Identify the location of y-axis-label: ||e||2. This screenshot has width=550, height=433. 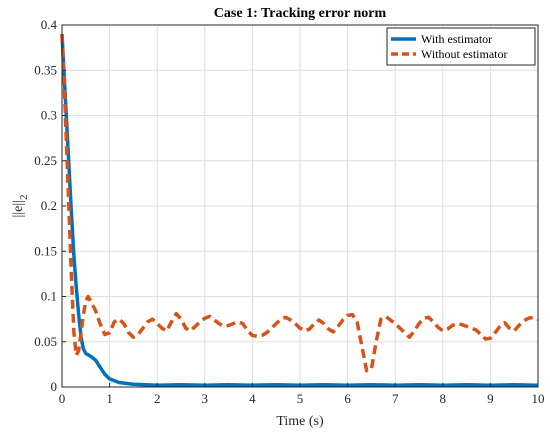
(20, 206).